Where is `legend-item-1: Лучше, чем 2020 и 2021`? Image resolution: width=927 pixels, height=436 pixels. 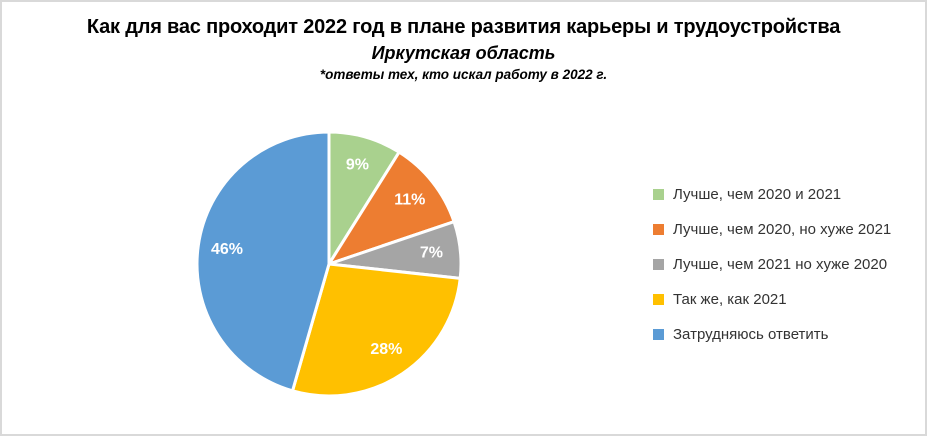
legend-item-1: Лучше, чем 2020 и 2021 is located at coordinates (772, 194).